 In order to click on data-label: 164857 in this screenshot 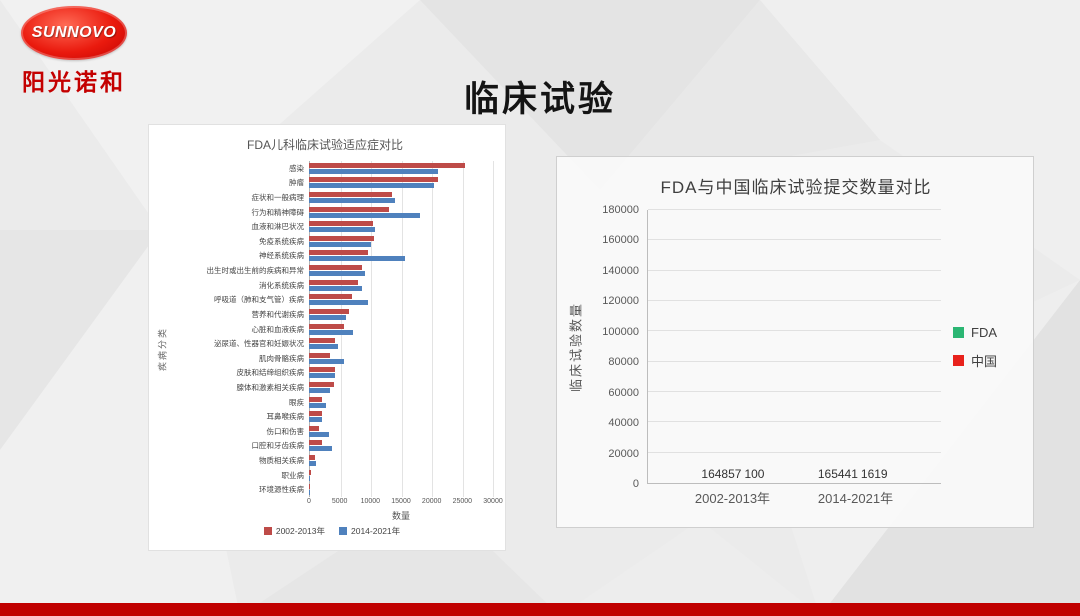, I will do `click(721, 474)`.